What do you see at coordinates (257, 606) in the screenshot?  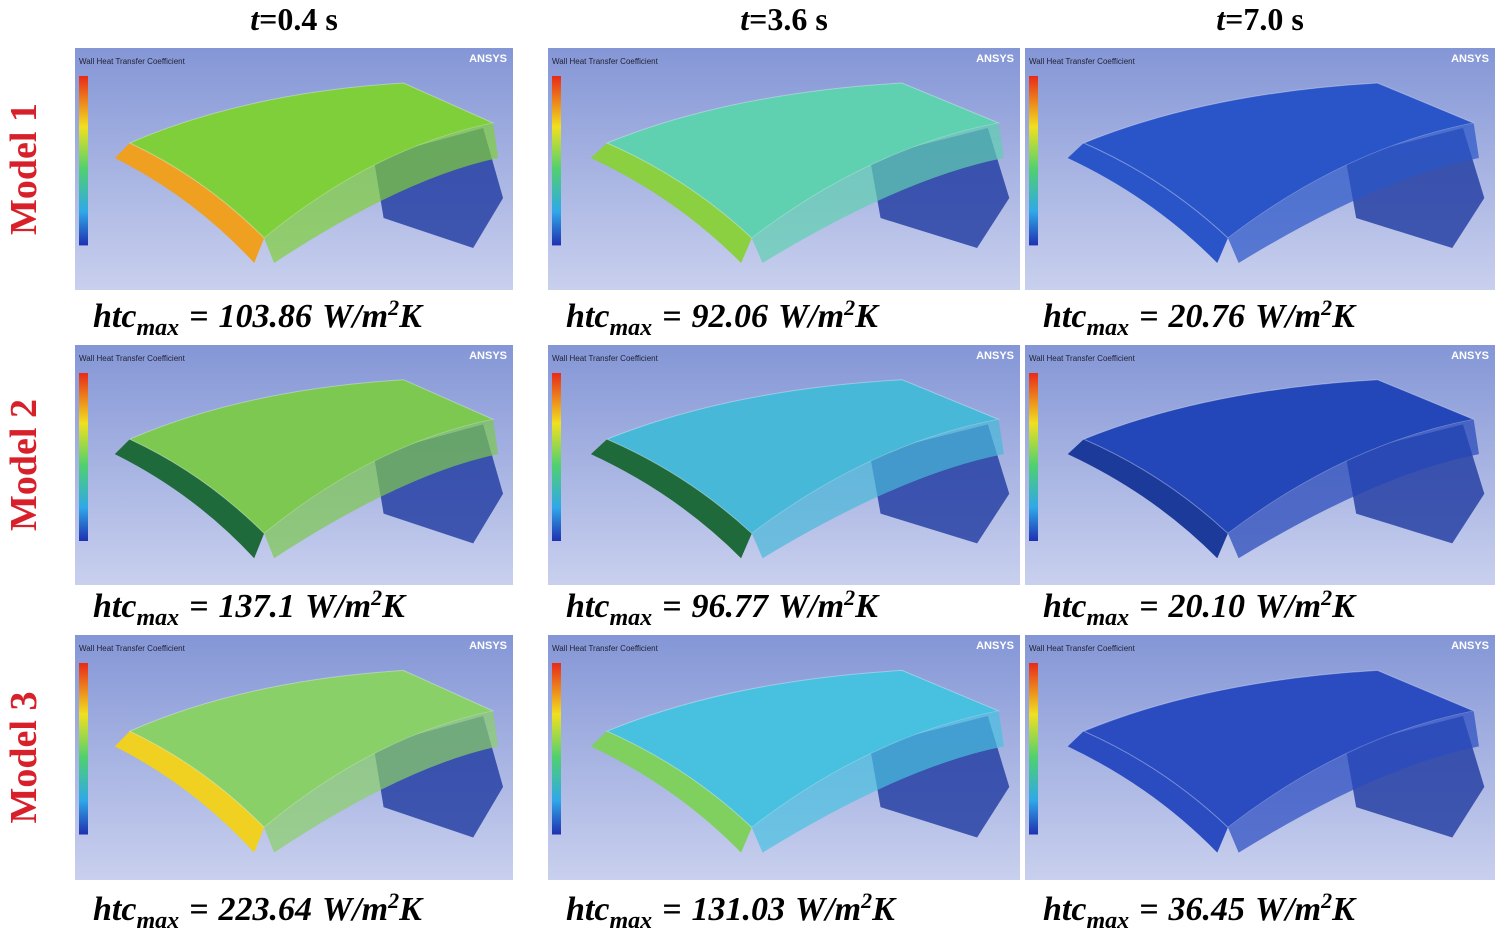 I see `htc-value: 137.1` at bounding box center [257, 606].